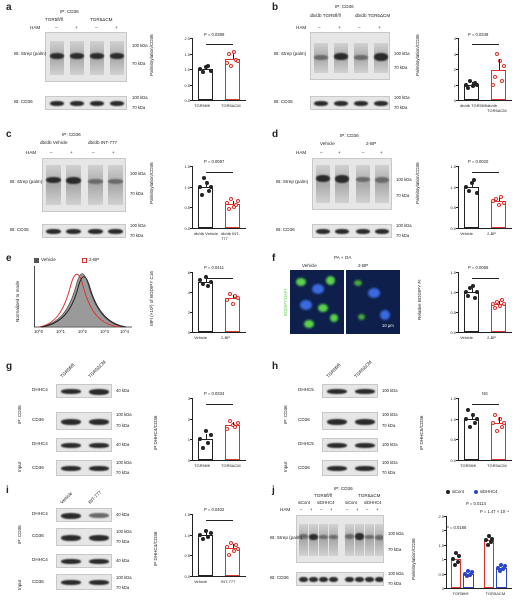  I want to click on lane-label-h-1: TGR5fl/fl, so click(333, 370).